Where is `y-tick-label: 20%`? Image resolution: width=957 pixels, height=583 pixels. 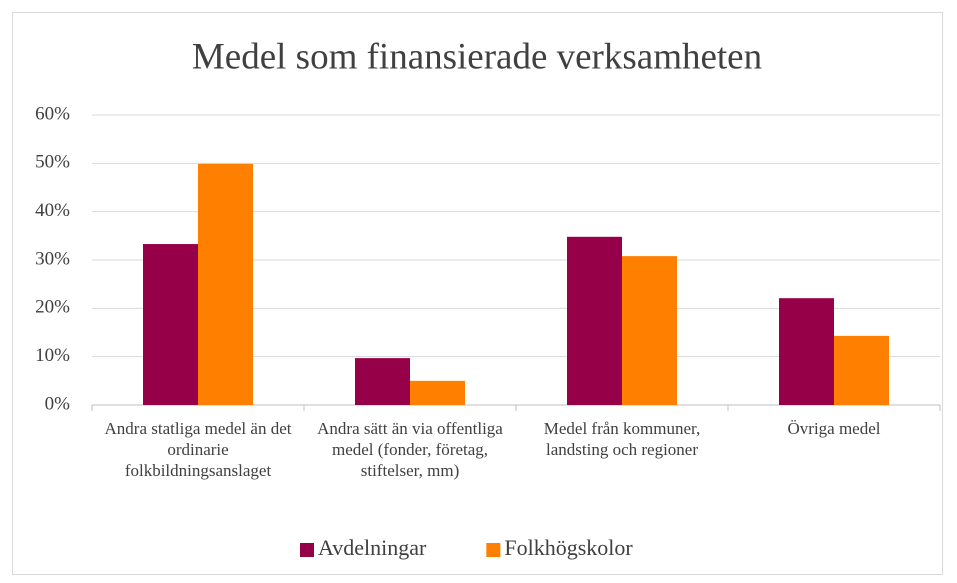 y-tick-label: 20% is located at coordinates (52, 307).